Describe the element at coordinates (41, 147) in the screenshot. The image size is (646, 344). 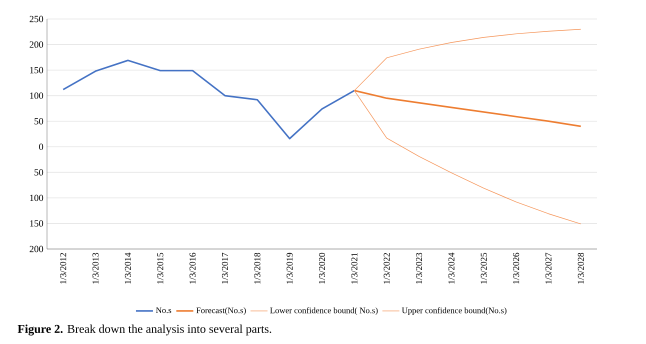
I see `y-tick-label: 0` at that location.